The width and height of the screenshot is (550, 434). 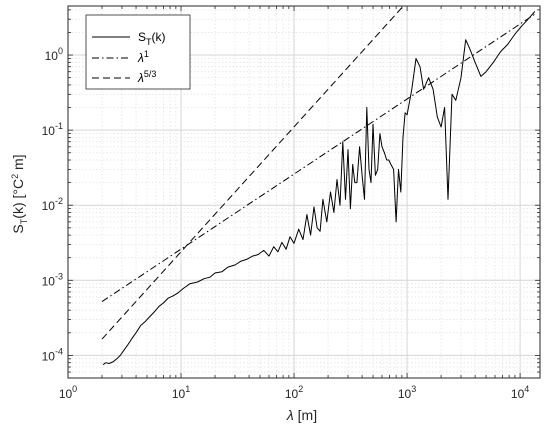 What do you see at coordinates (68, 392) in the screenshot?
I see `x-tick-label: 10⁰` at bounding box center [68, 392].